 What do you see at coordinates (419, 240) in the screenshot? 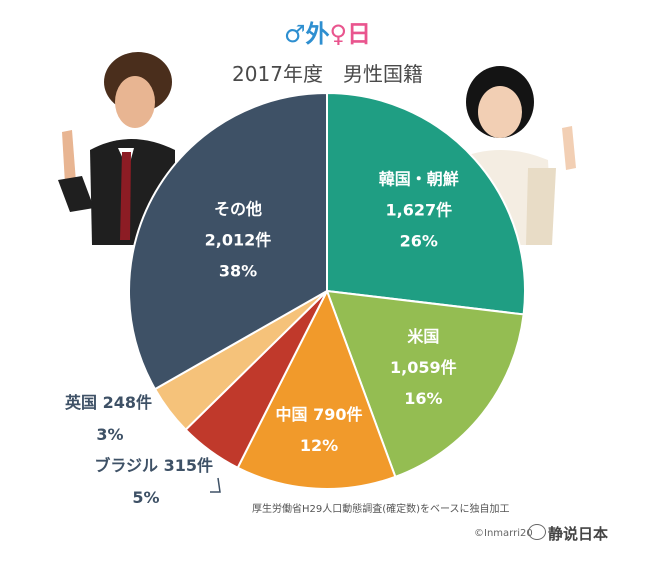
I see `slice-percent: 26%` at bounding box center [419, 240].